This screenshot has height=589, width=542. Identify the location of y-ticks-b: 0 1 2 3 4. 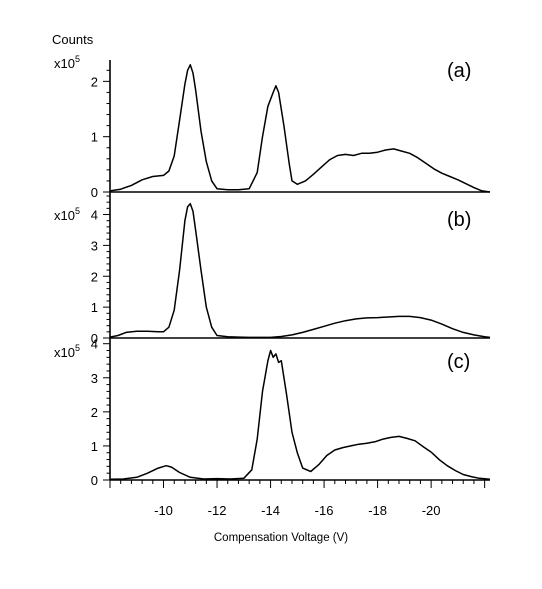
(100, 270).